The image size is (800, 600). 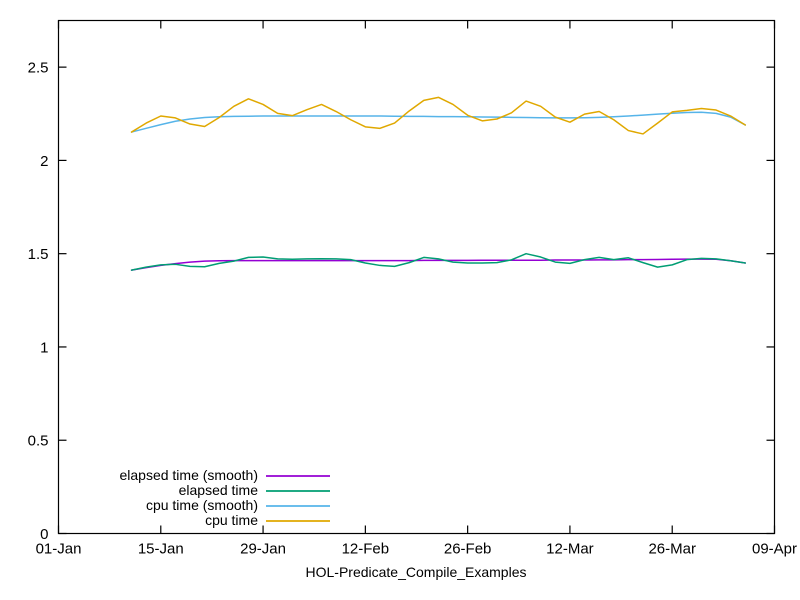 What do you see at coordinates (416, 572) in the screenshot?
I see `x-axis-title: HOL-Predicate_Compile_Examples` at bounding box center [416, 572].